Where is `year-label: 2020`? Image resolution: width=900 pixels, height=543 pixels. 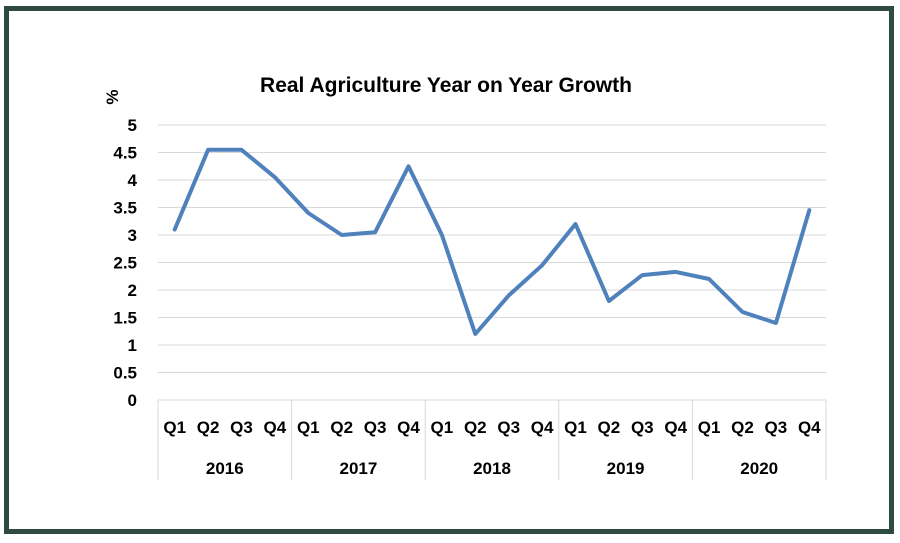 year-label: 2020 is located at coordinates (759, 468).